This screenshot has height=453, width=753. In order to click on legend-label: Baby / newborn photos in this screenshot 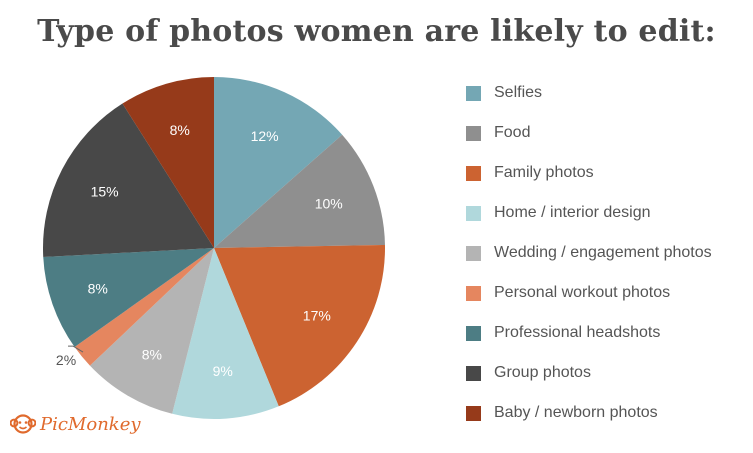, I will do `click(576, 412)`.